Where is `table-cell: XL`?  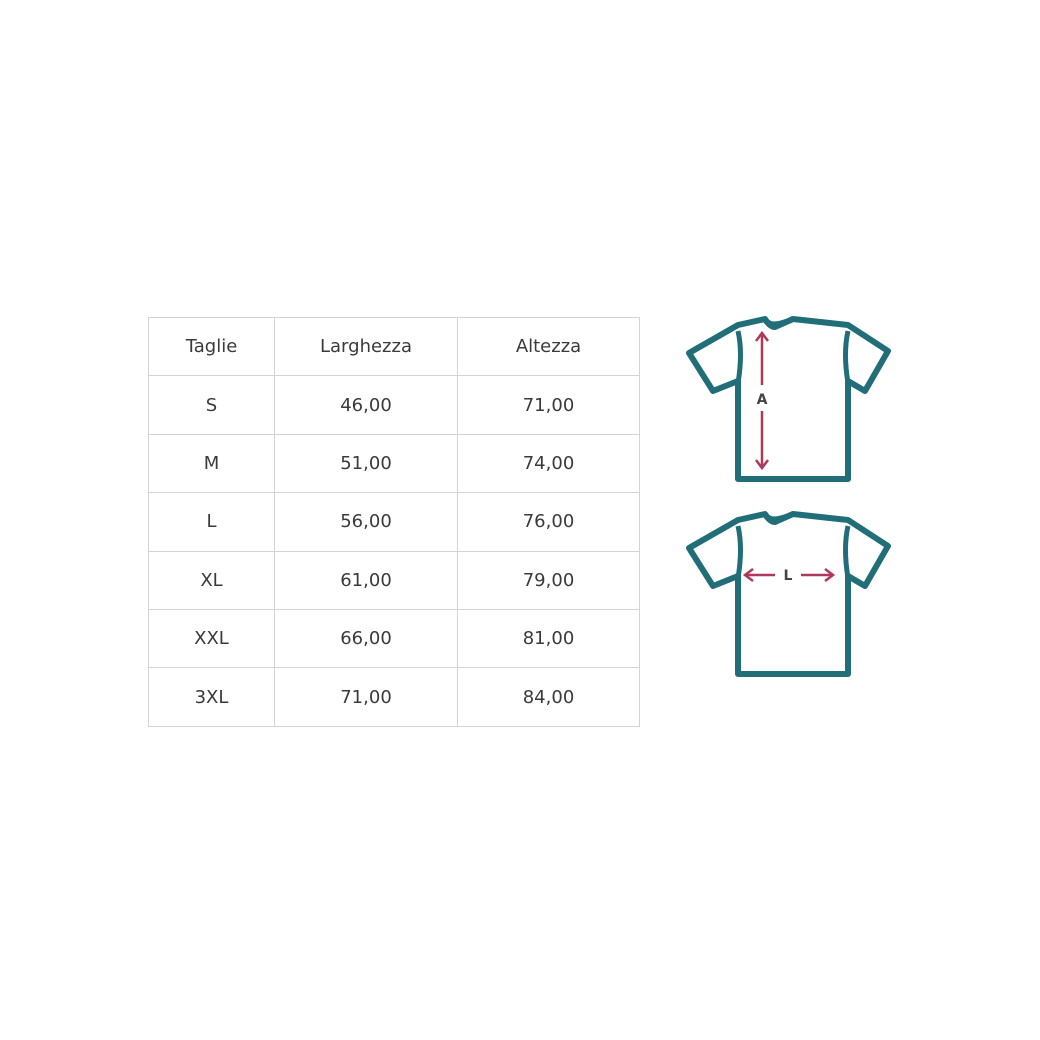
table-cell: XL is located at coordinates (211, 580).